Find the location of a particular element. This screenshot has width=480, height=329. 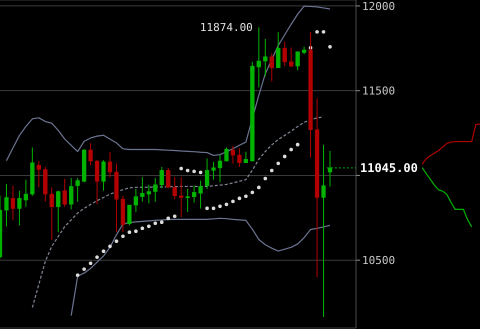

y-tick-label: 10500 is located at coordinates (379, 261).